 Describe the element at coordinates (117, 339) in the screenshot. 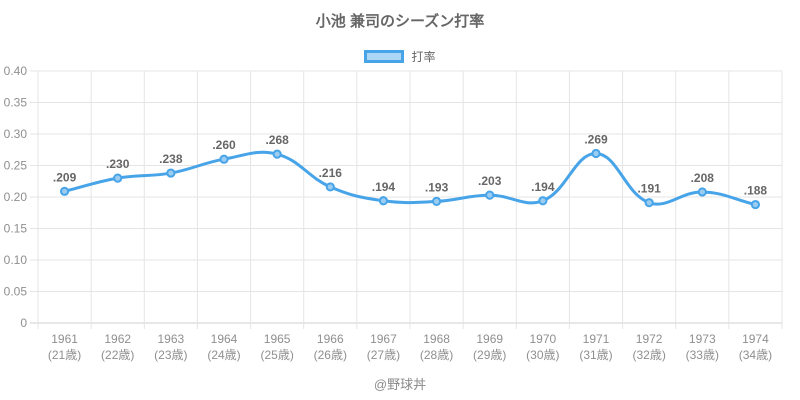

I see `x-tick-label-year: 1962` at that location.